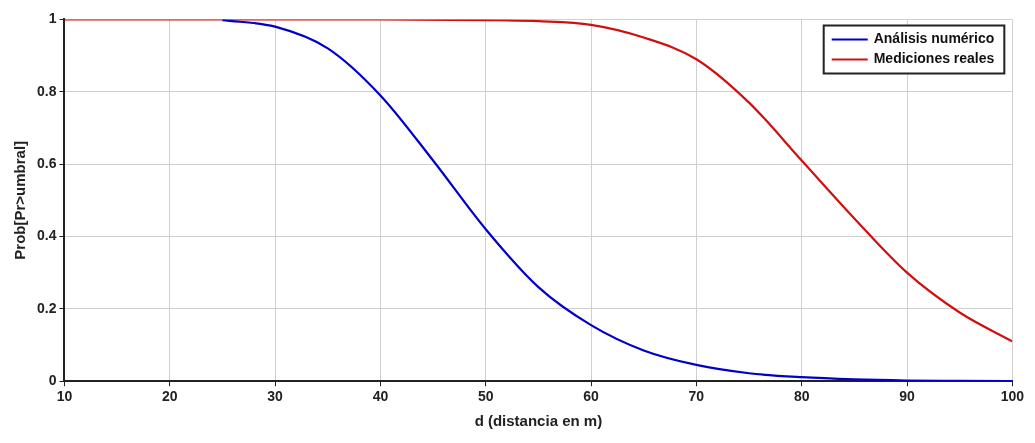  What do you see at coordinates (538, 421) in the screenshot?
I see `x-axis-title: d (distancia en m)` at bounding box center [538, 421].